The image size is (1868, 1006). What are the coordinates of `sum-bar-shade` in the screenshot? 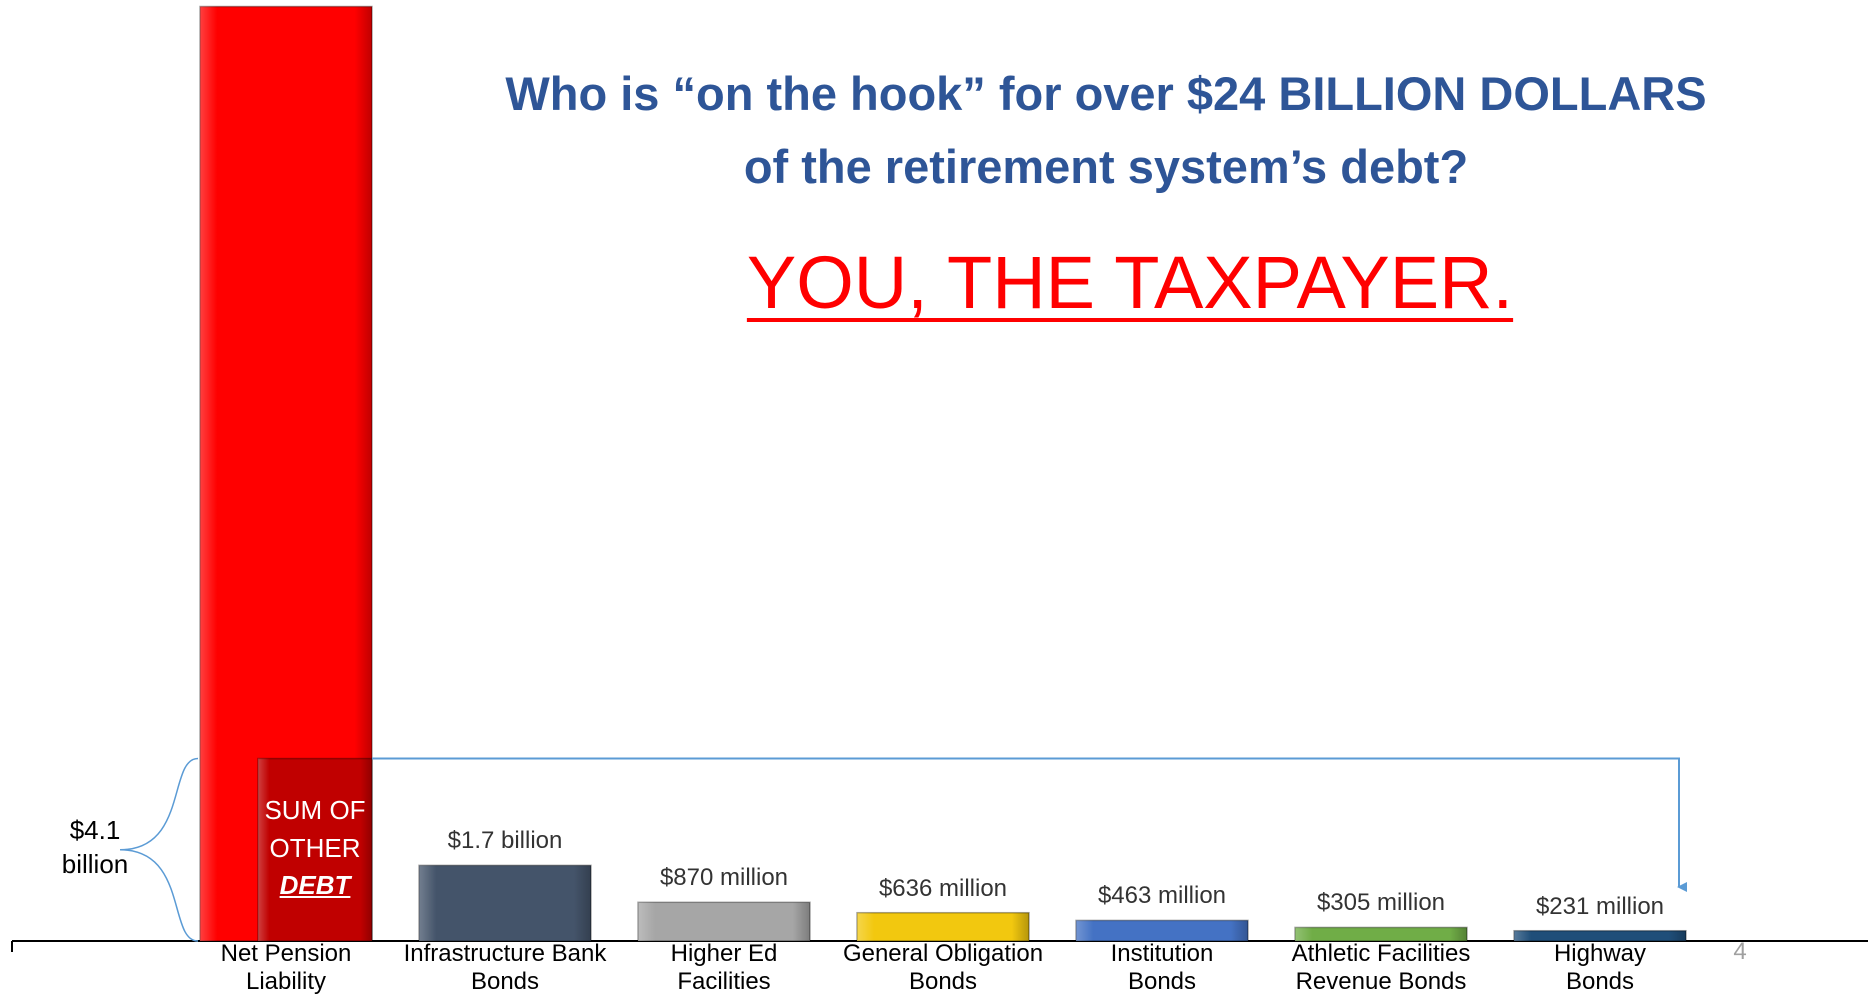 It's located at (315, 849).